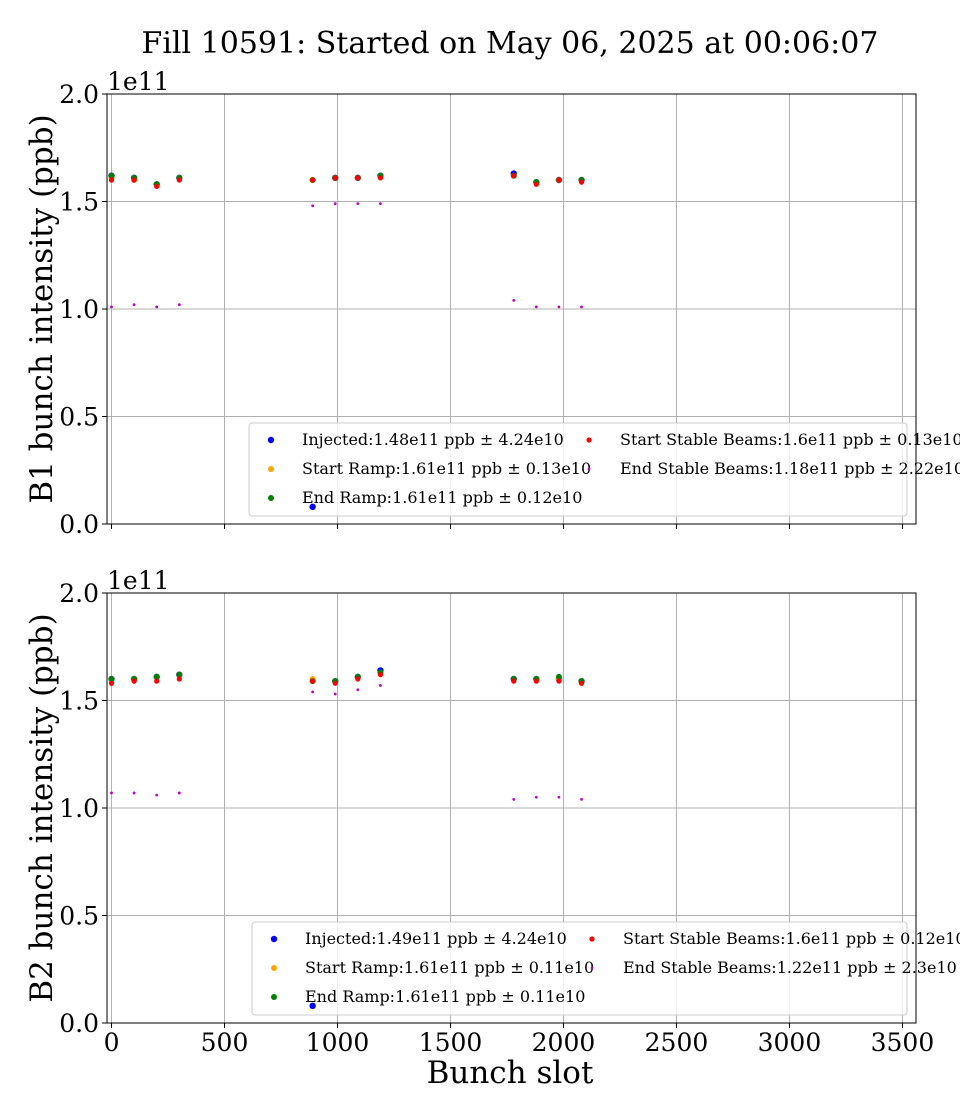 This screenshot has width=960, height=1120. I want to click on legend-label: Start Stable Beams:1.6e11 ppb ± 0.12e10, so click(791, 938).